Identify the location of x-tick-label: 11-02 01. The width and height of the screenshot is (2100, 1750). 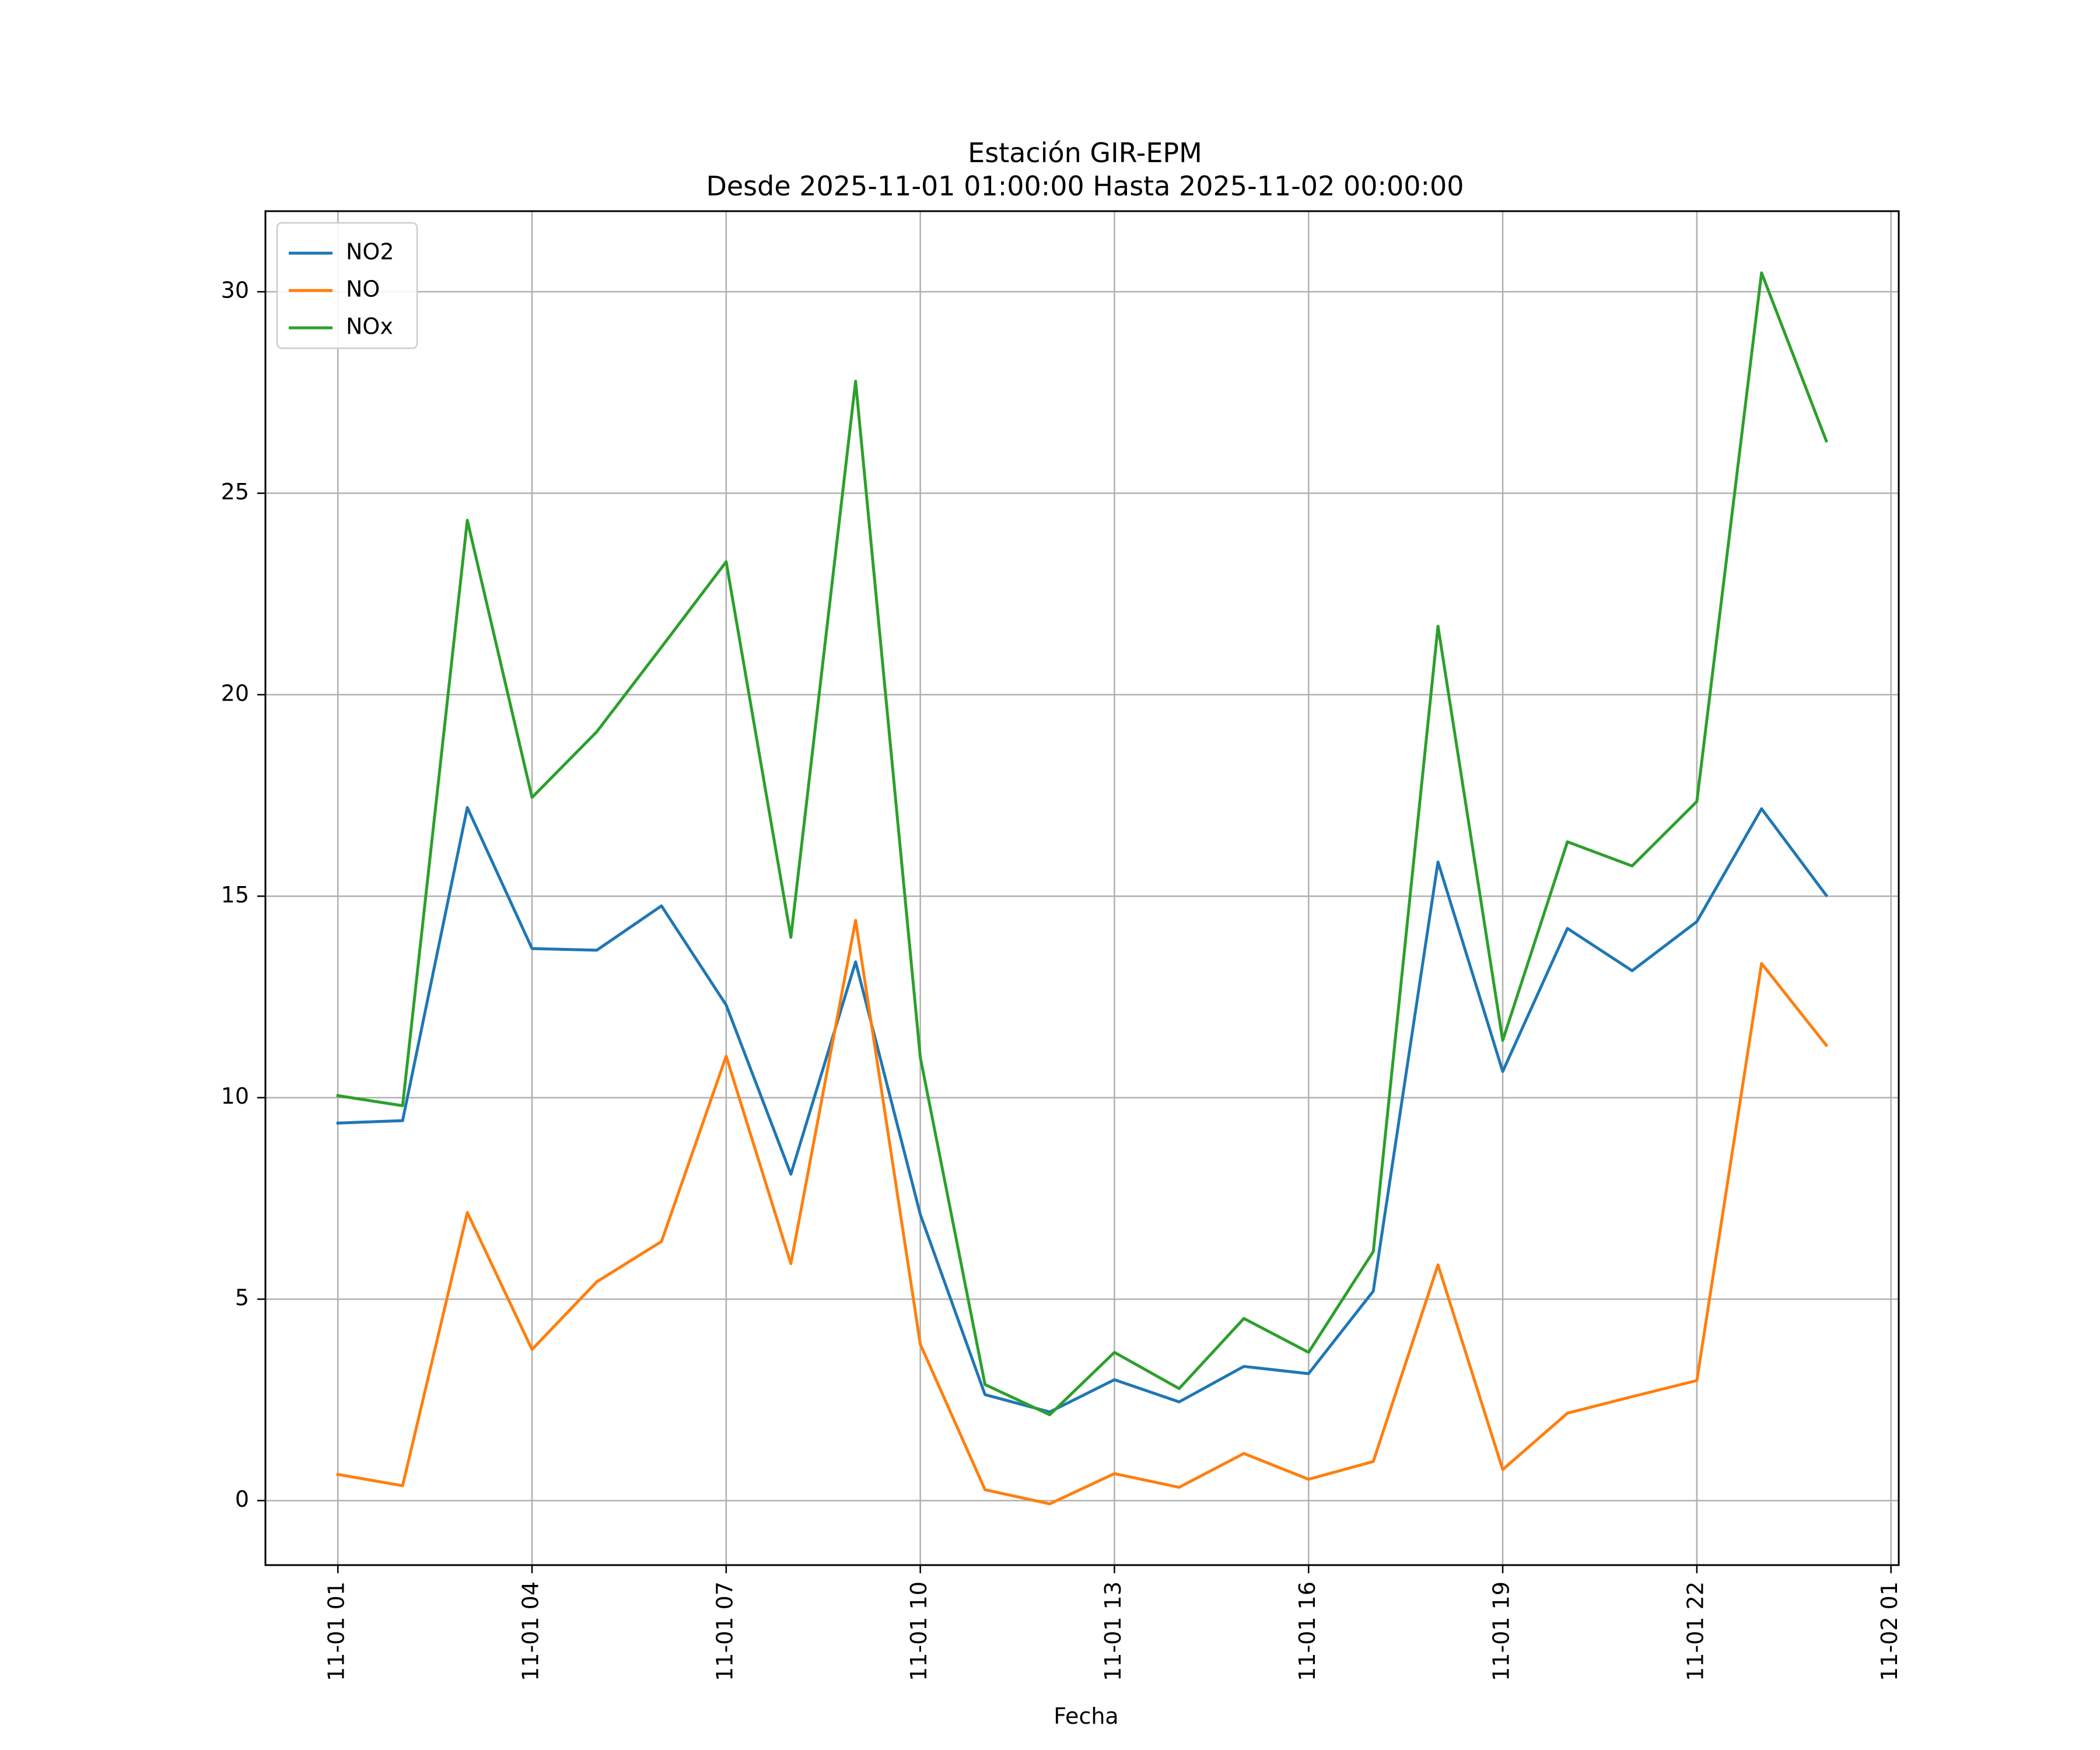
(1889, 1631).